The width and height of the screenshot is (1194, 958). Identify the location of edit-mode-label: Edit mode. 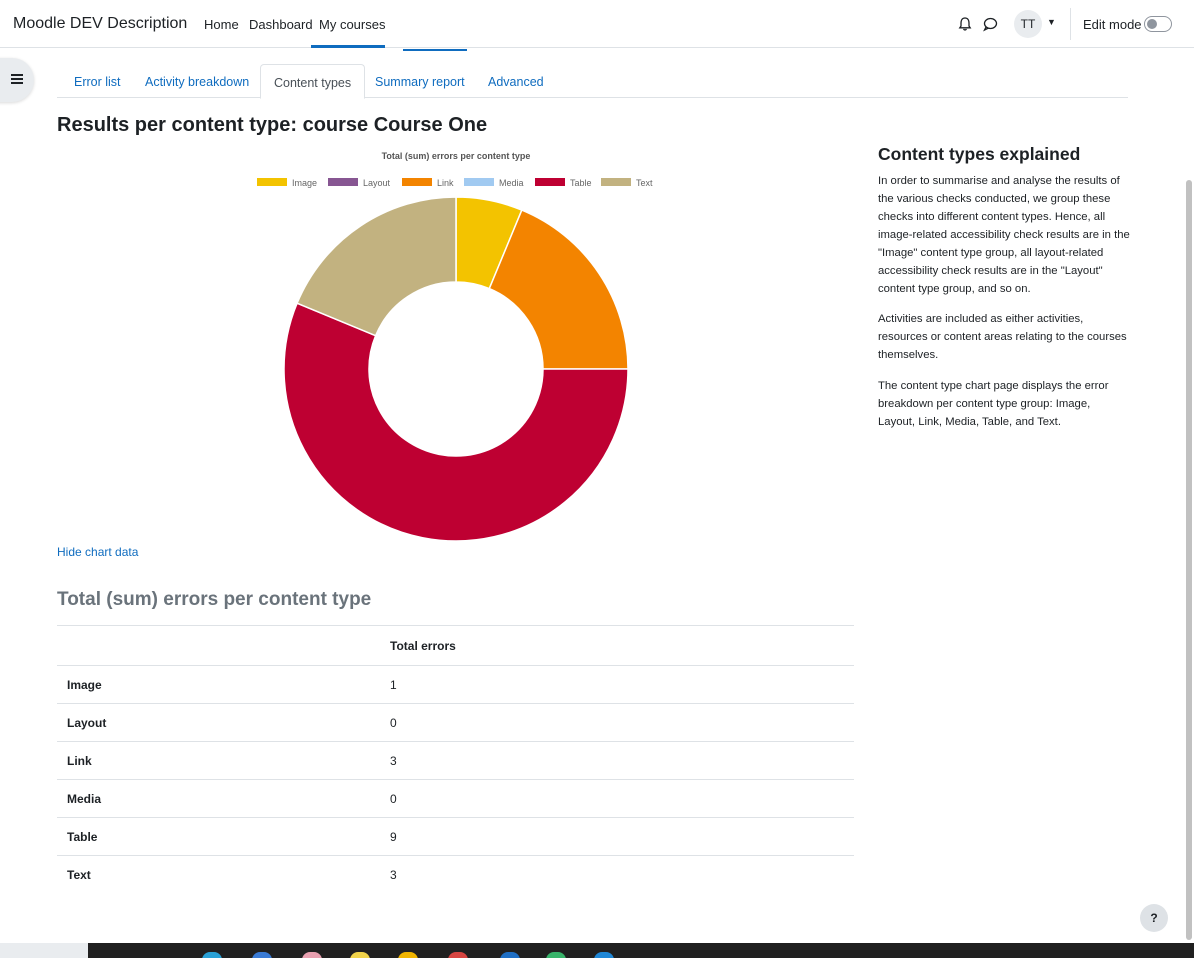
(1112, 24).